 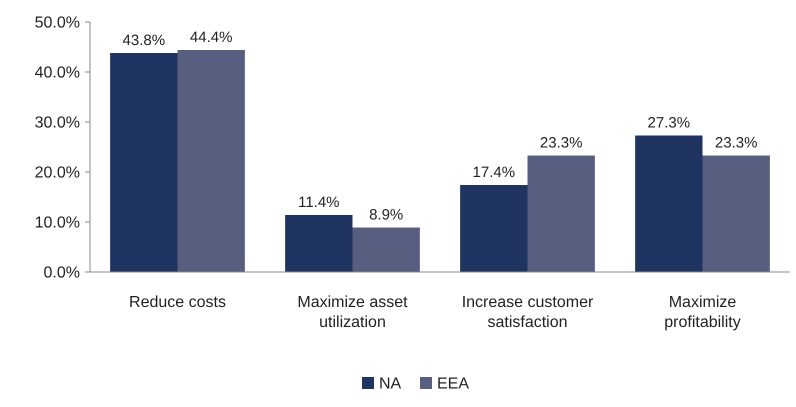 I want to click on x-tick-label: Maximize asset utilization, so click(x=352, y=312).